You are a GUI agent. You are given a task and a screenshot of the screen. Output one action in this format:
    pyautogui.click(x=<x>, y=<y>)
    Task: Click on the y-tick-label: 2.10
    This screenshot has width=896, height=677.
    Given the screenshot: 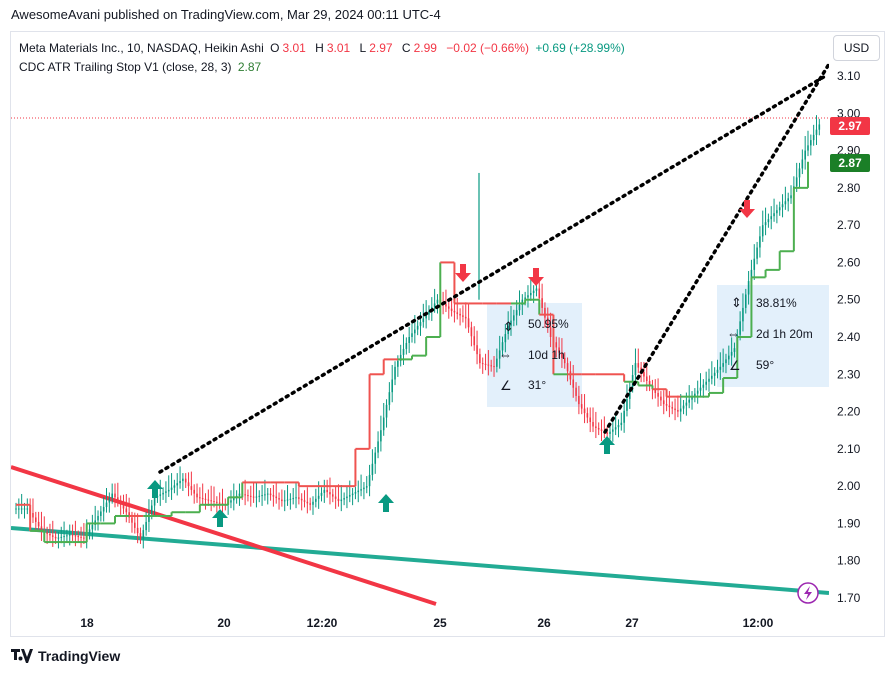 What is the action you would take?
    pyautogui.click(x=849, y=449)
    